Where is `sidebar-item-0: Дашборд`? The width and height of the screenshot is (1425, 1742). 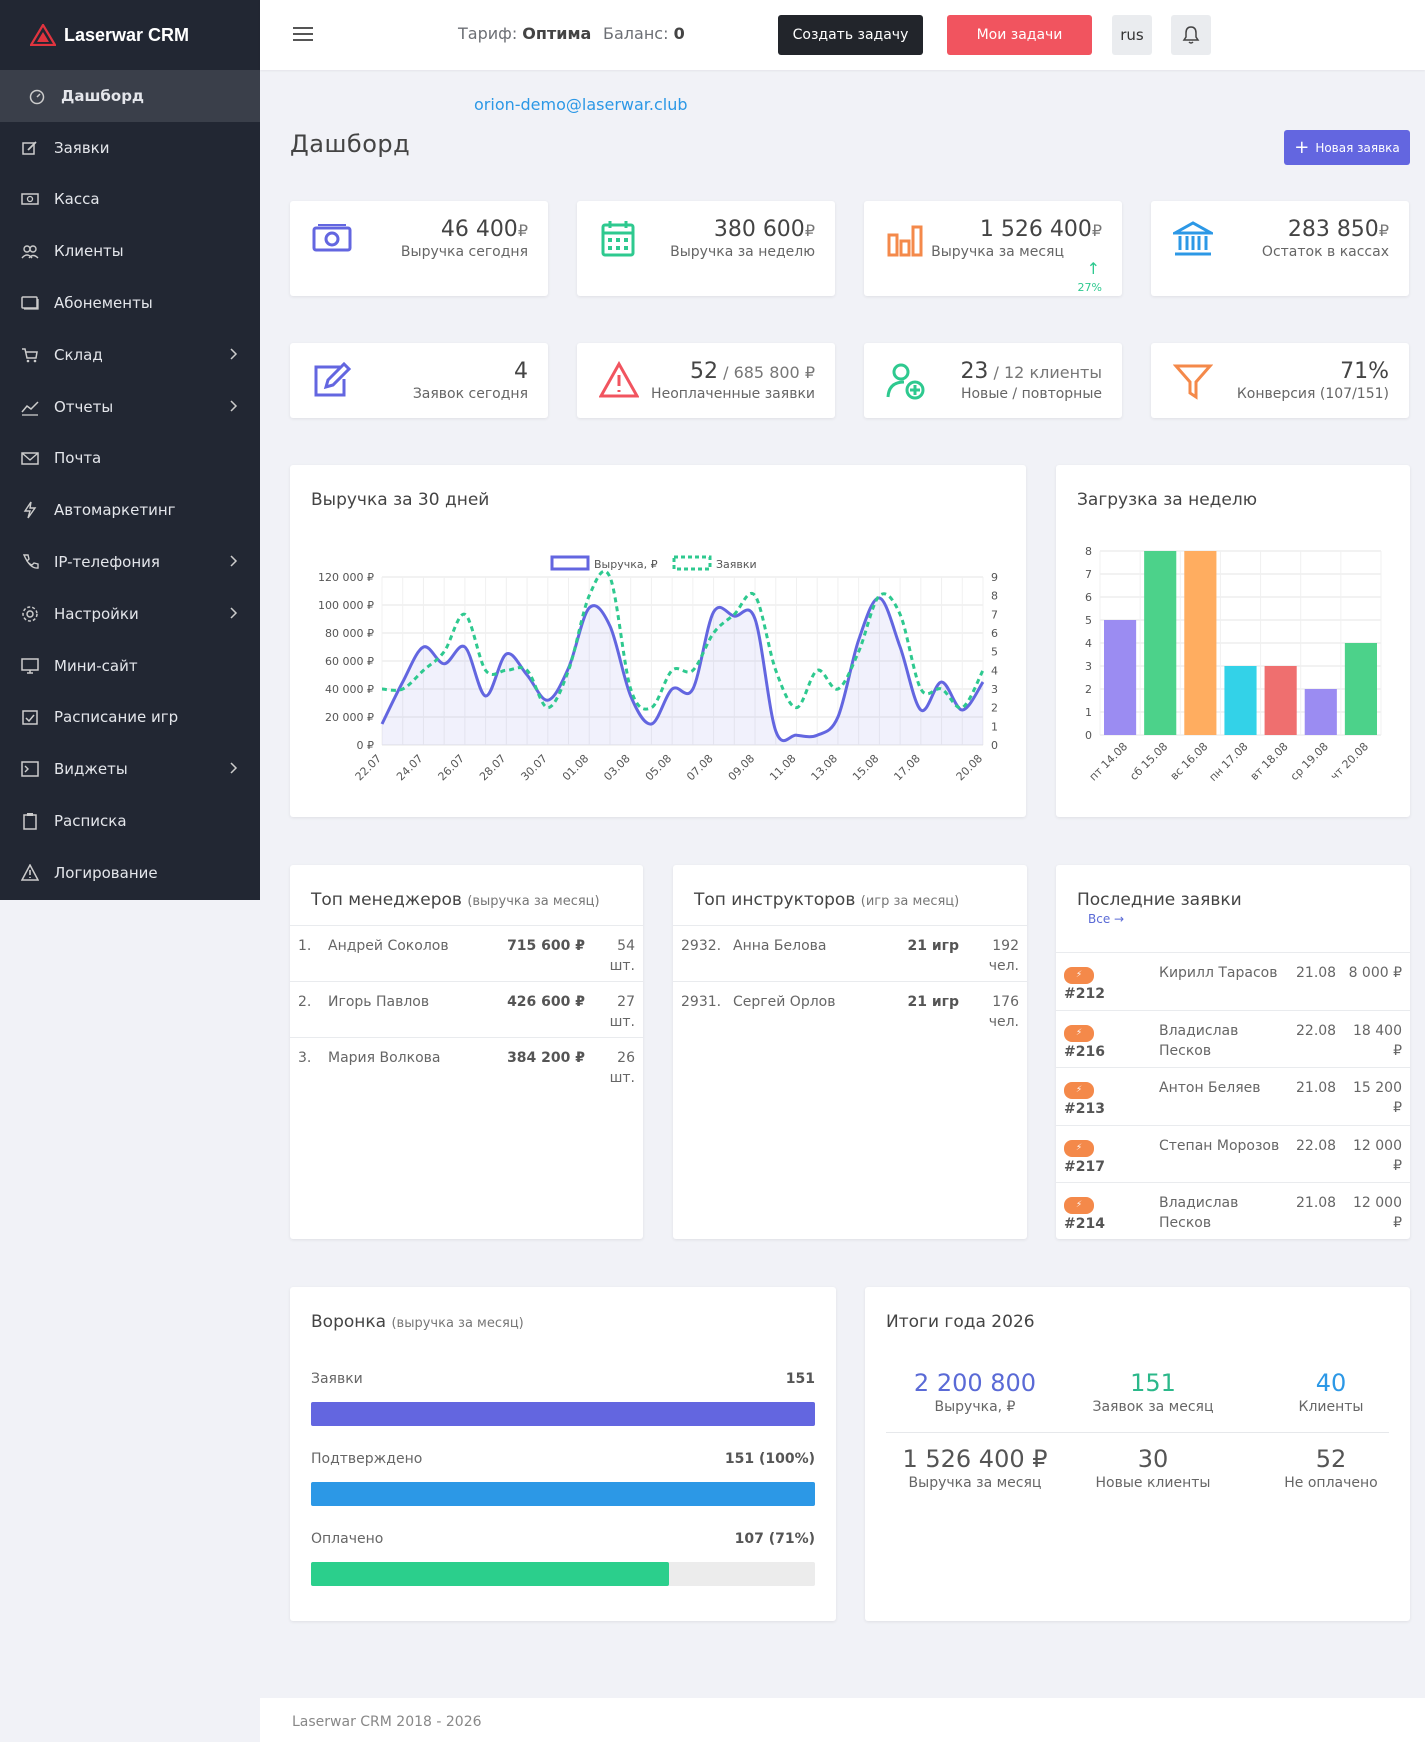
sidebar-item-0: Дашборд is located at coordinates (130, 96).